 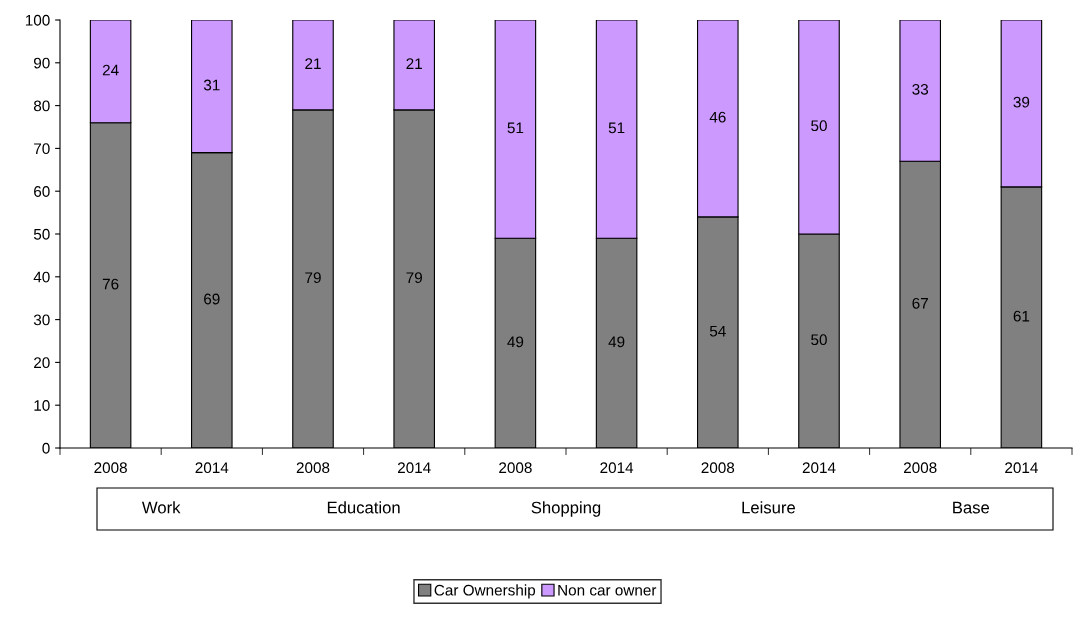 What do you see at coordinates (42, 149) in the screenshot?
I see `y-tick-label: 70` at bounding box center [42, 149].